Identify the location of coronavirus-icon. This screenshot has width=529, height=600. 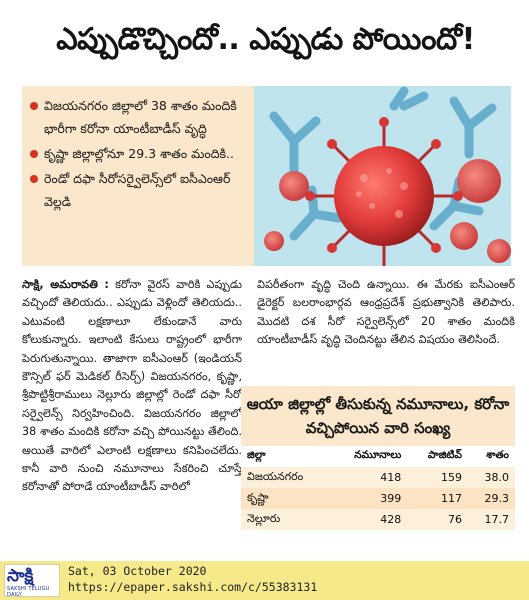
(382, 176).